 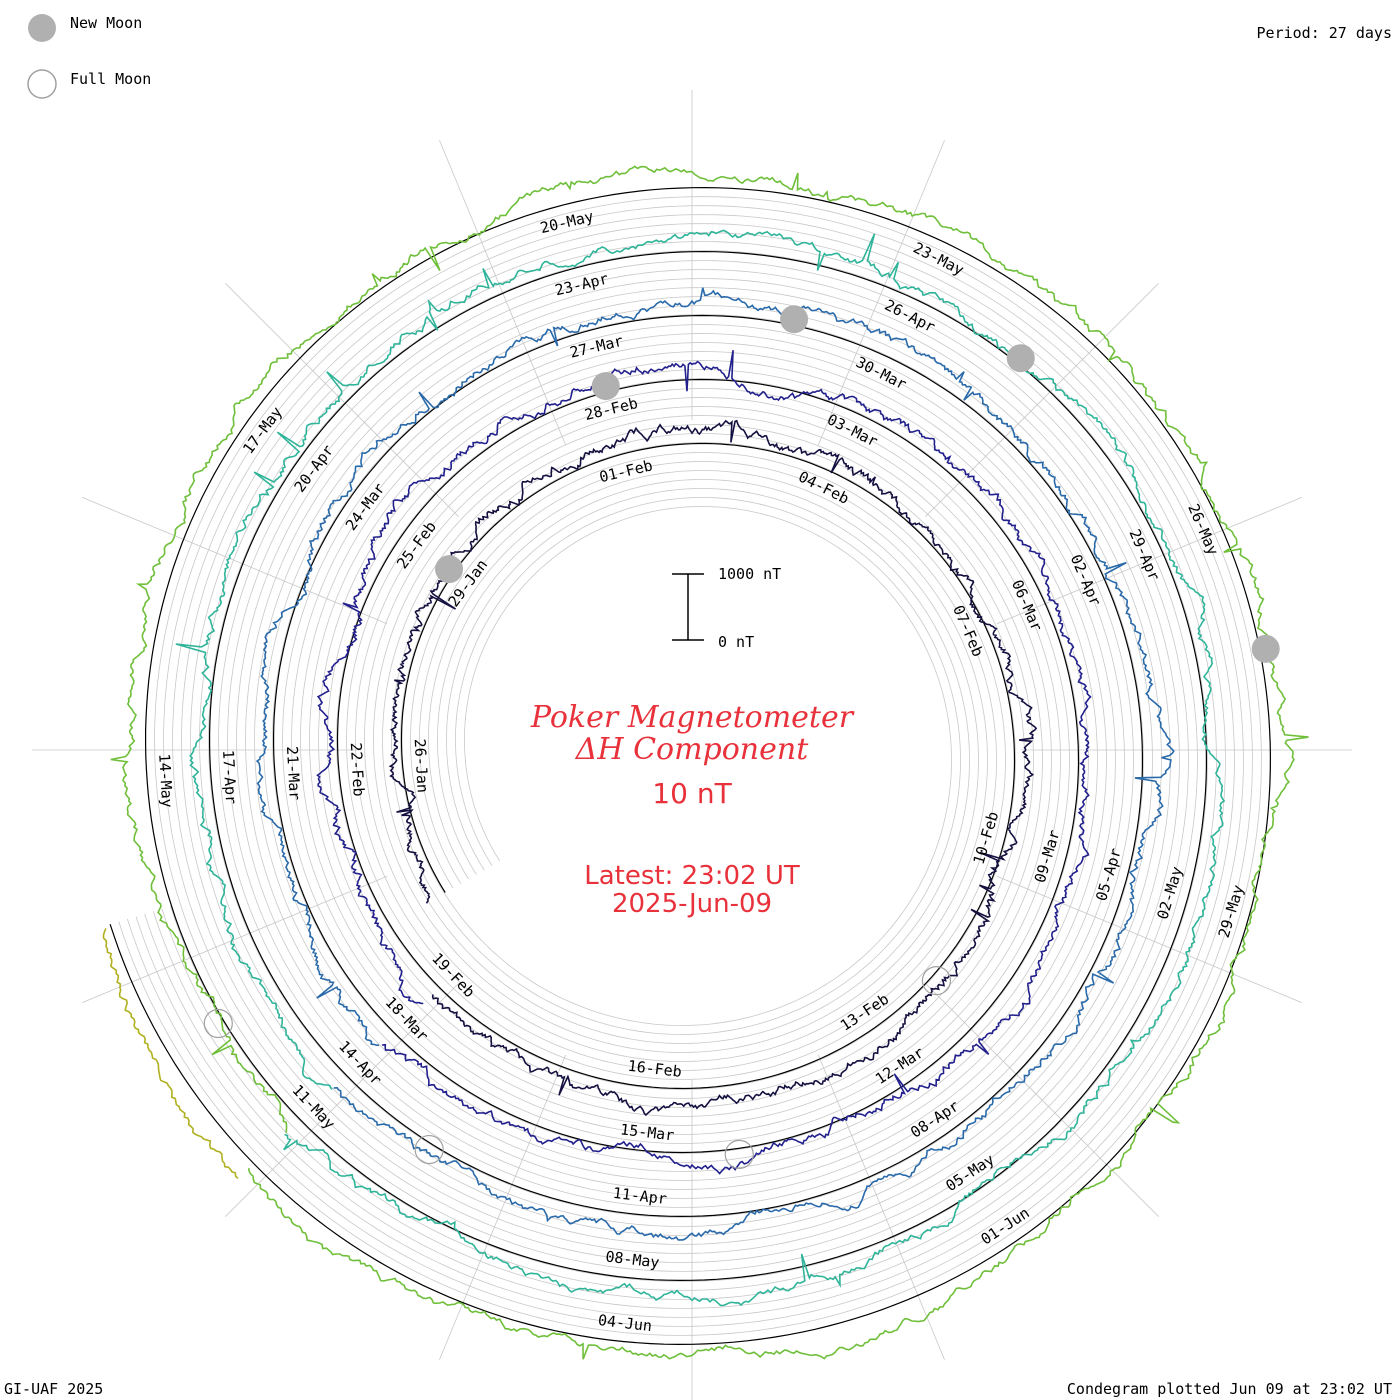 I want to click on date-tick-label: 25-Feb, so click(x=416, y=545).